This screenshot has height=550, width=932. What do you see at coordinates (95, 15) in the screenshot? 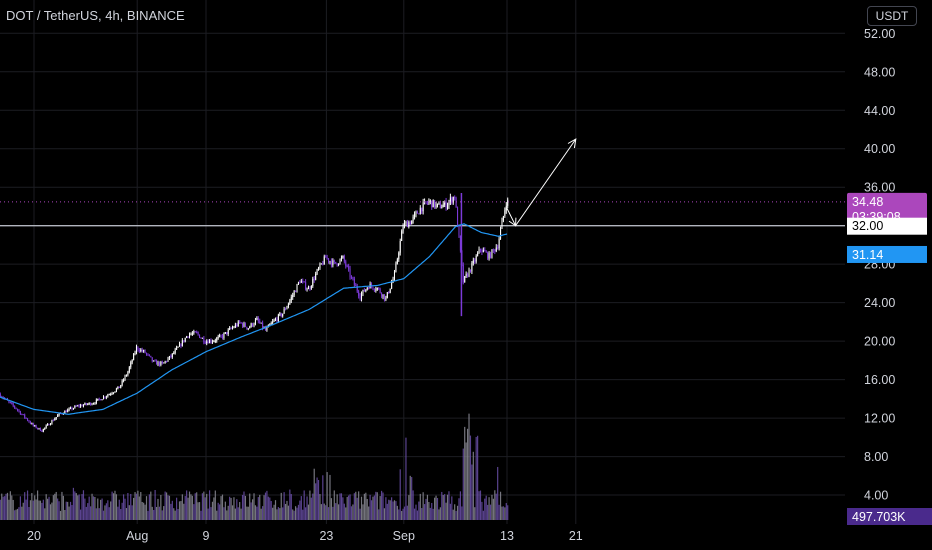
I see `symbol-title: DOT / TetherUS, 4h, BINANCE` at bounding box center [95, 15].